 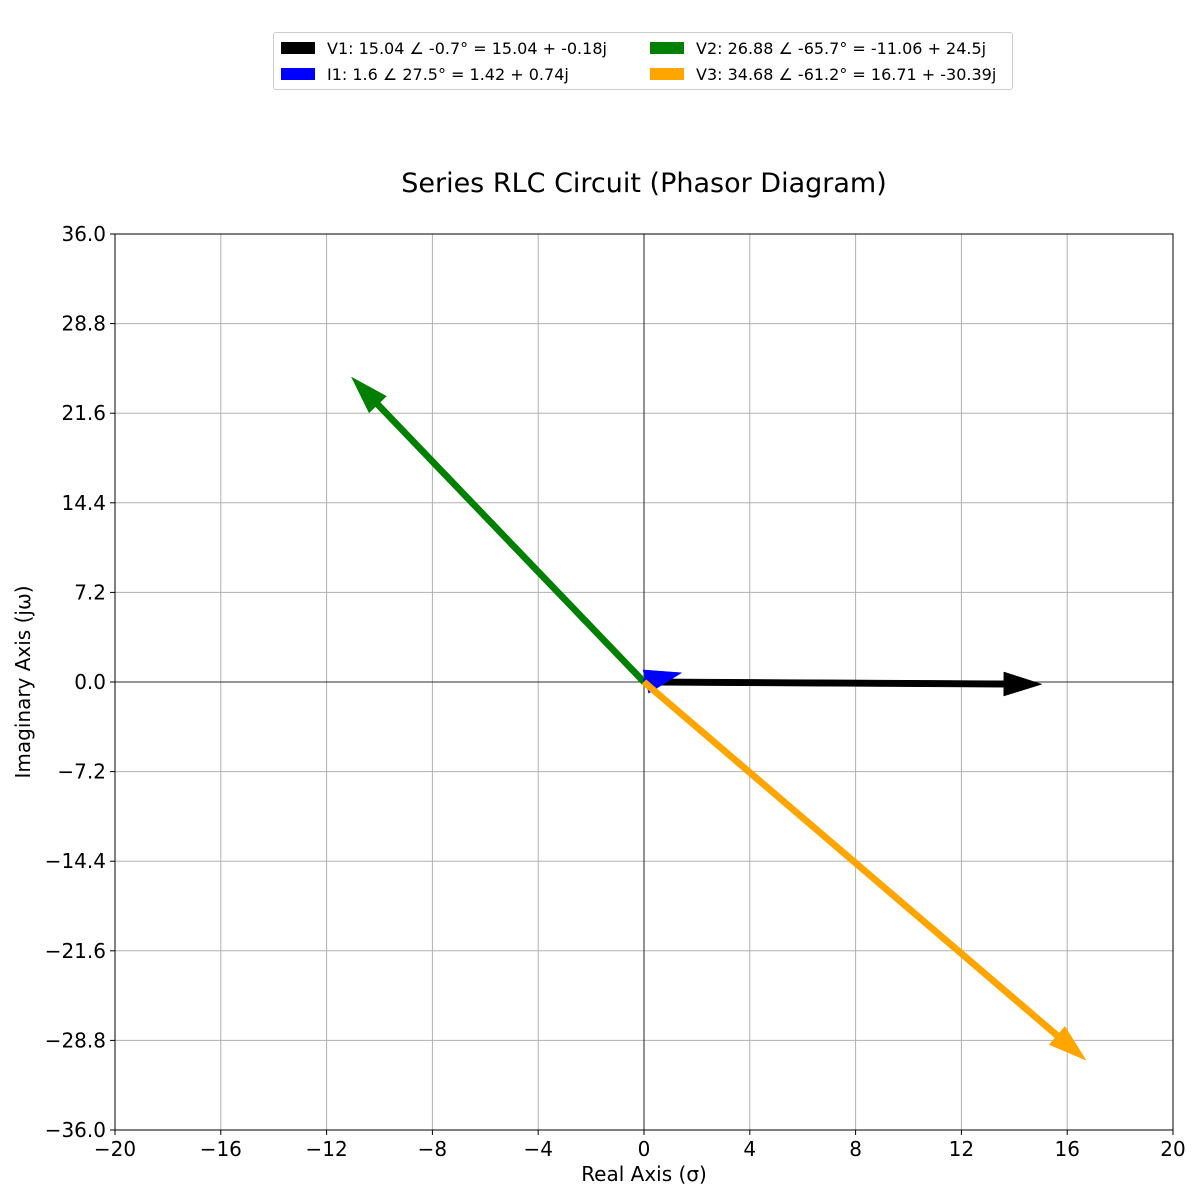 I want to click on y-tick-label: 28.8, so click(x=83, y=324).